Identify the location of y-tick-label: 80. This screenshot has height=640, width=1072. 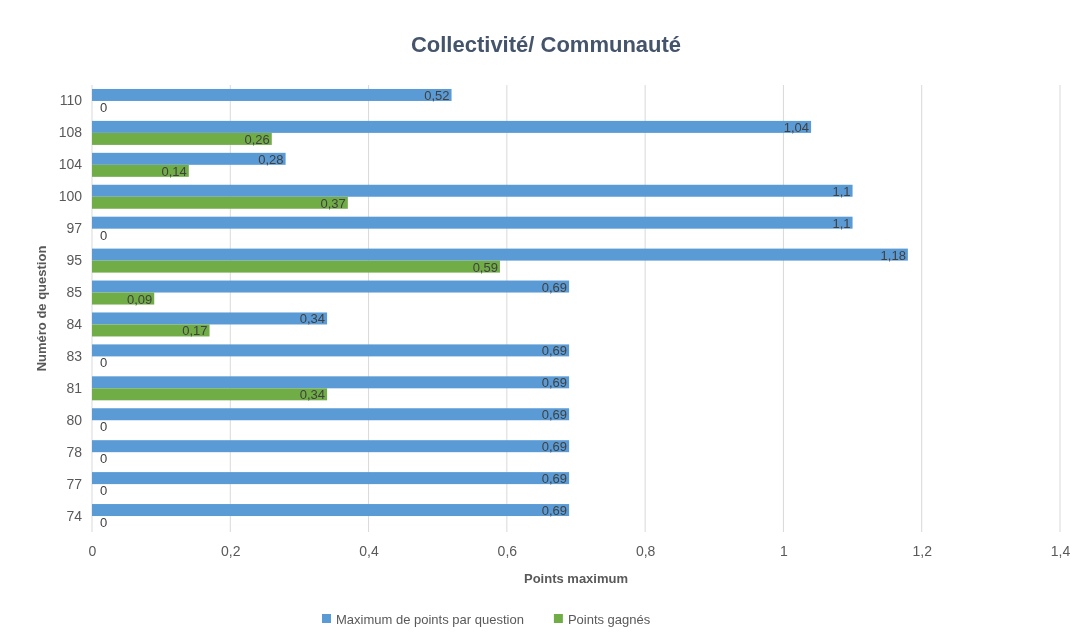
(74, 419).